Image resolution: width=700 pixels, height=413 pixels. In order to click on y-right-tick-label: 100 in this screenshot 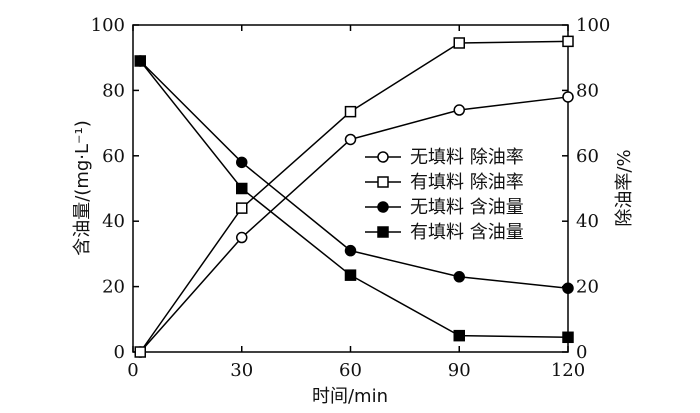, I will do `click(593, 25)`.